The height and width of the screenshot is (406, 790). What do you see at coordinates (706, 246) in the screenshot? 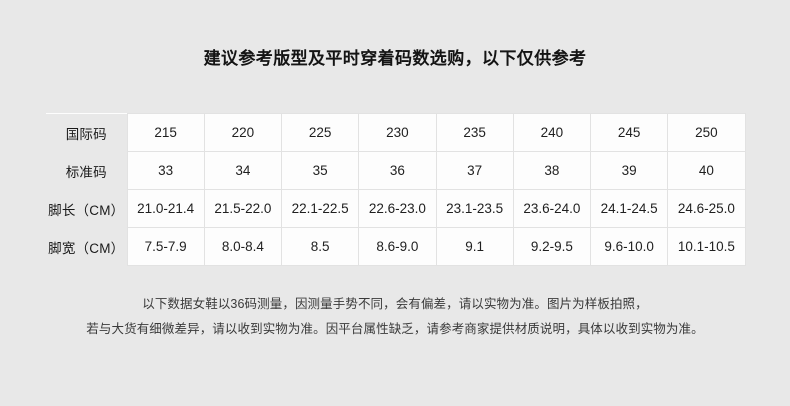
I see `table-cell: 10.1-10.5` at bounding box center [706, 246].